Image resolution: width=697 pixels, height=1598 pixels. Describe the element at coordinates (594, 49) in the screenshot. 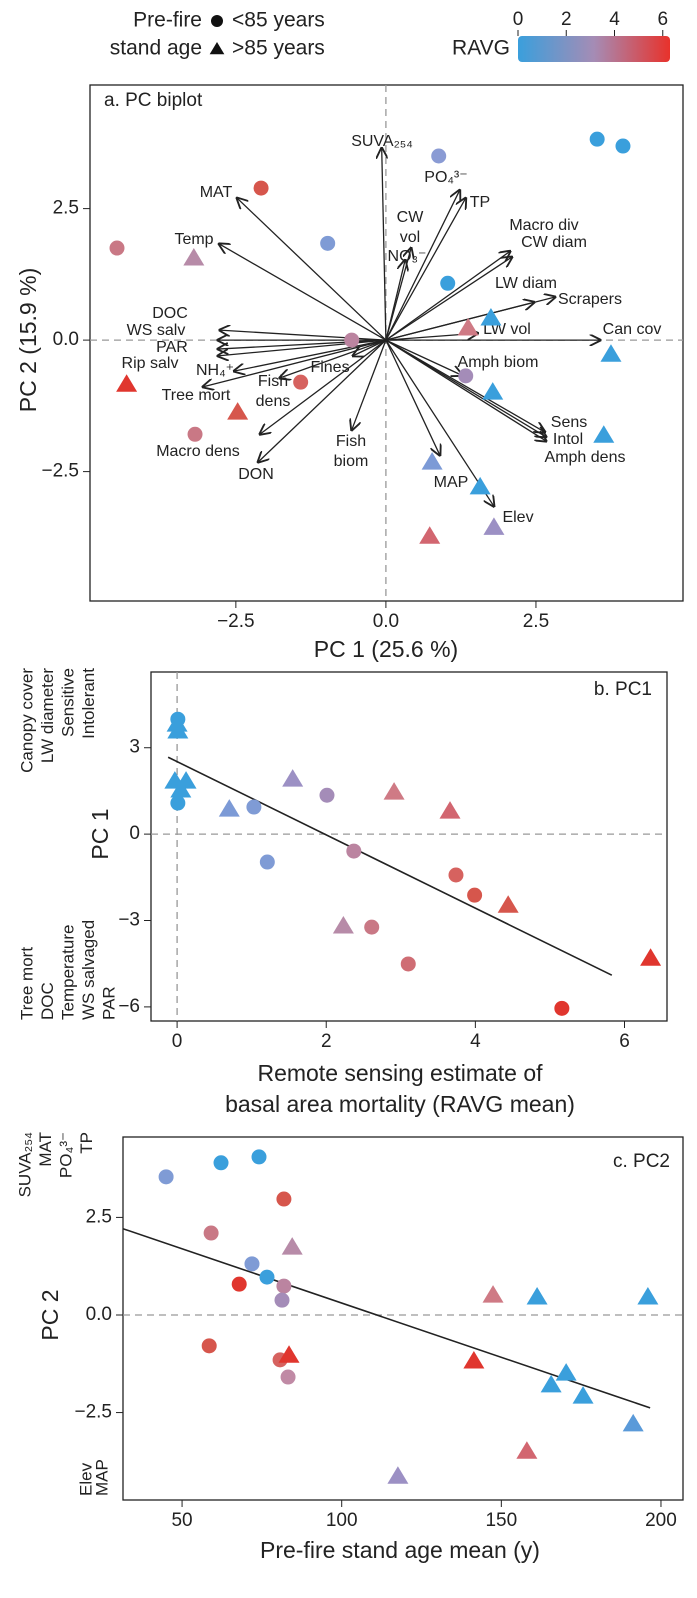

I see `colorbar` at that location.